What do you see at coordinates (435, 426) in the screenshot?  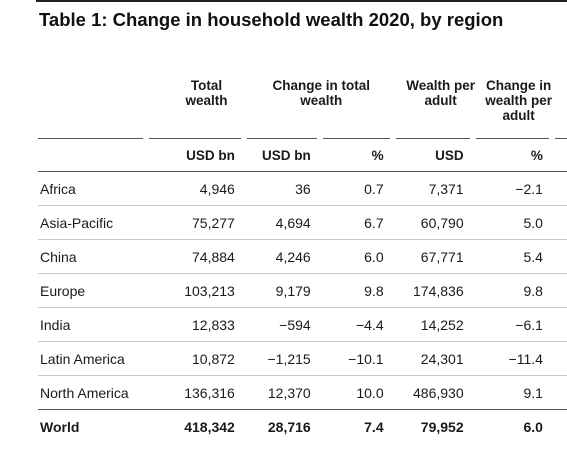 I see `wealth-per-adult-value: 79,952` at bounding box center [435, 426].